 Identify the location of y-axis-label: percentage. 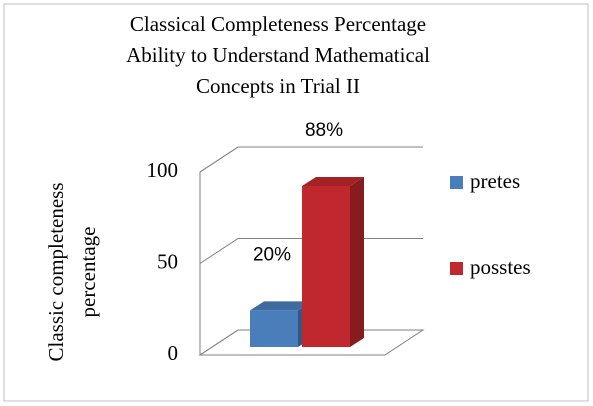
(88, 272).